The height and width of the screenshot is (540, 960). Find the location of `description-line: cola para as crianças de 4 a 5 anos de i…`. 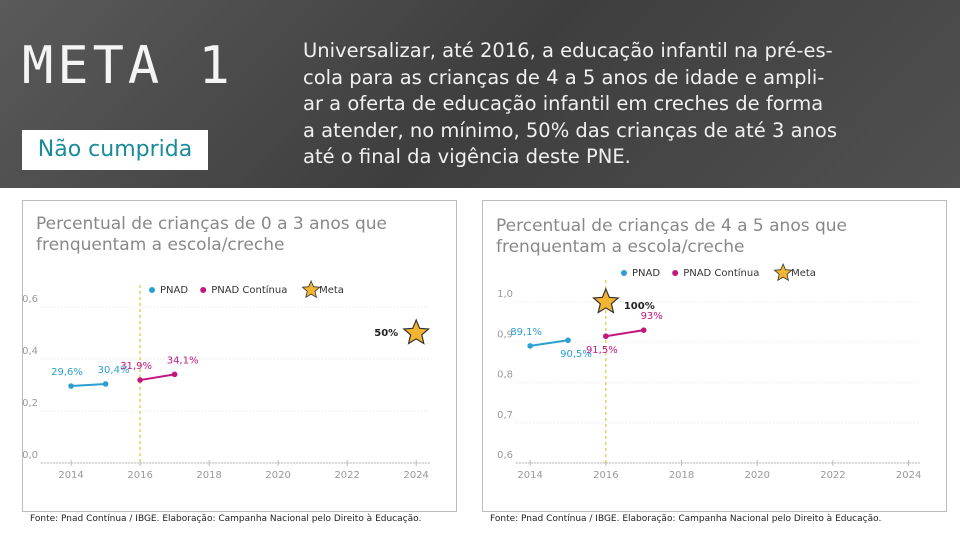

description-line: cola para as crianças de 4 a 5 anos de i… is located at coordinates (564, 77).